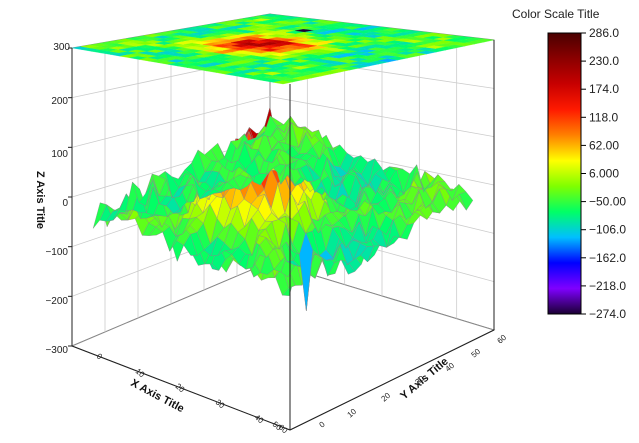 This screenshot has width=639, height=443. I want to click on color-scale-bar, so click(564, 173).